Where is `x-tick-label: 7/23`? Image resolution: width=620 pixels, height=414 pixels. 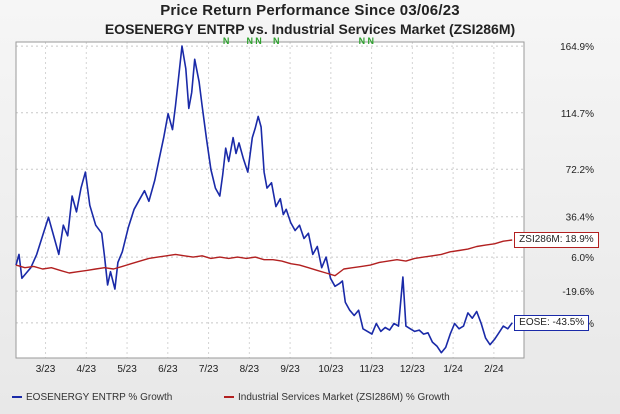 x-tick-label: 7/23 is located at coordinates (209, 369).